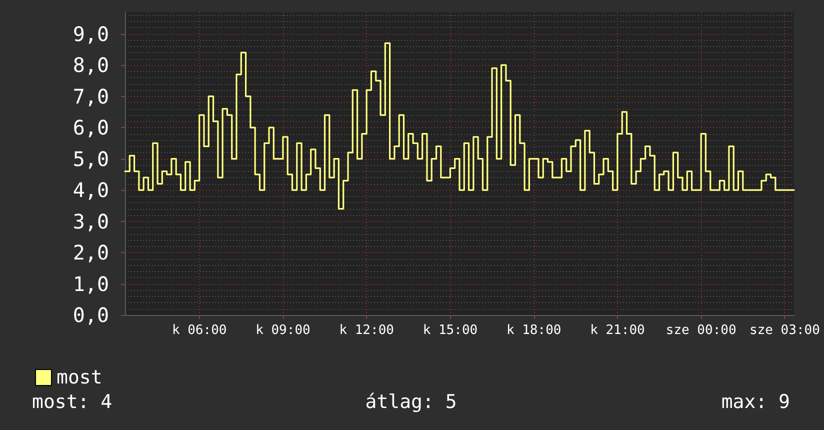 Image resolution: width=824 pixels, height=430 pixels. I want to click on y-tick-label: 8,0, so click(90, 65).